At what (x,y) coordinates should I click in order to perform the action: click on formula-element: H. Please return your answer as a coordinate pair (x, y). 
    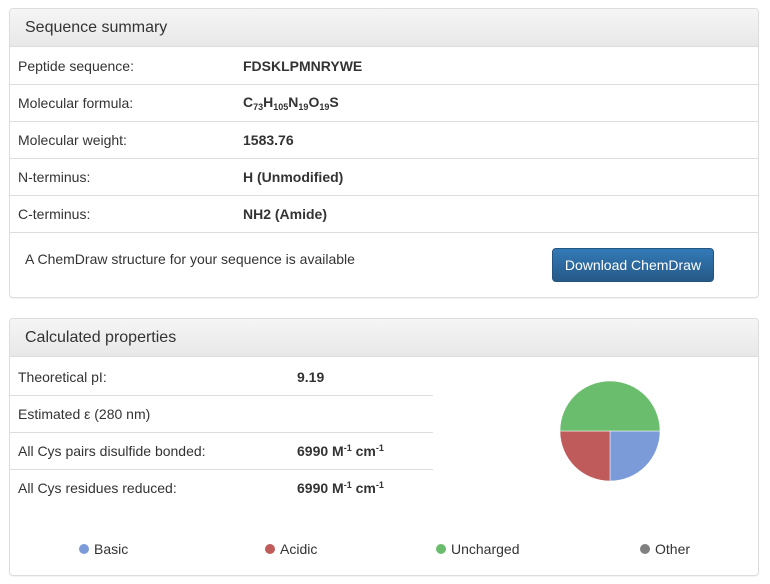
    Looking at the image, I should click on (268, 102).